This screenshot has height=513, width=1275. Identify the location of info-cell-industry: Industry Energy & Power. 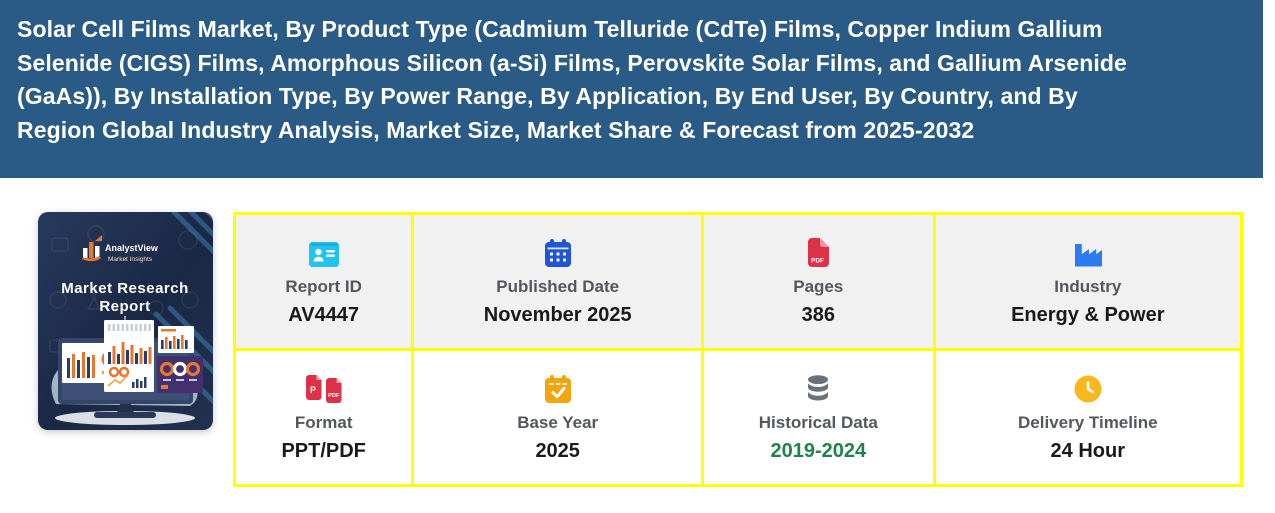
(1087, 281).